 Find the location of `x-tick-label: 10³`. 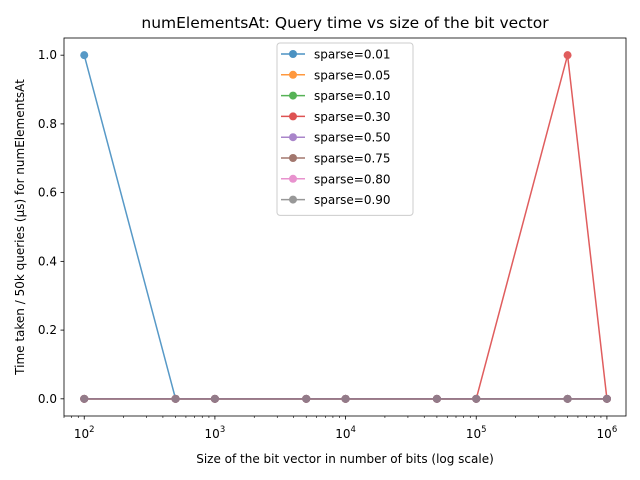

x-tick-label: 10³ is located at coordinates (215, 433).